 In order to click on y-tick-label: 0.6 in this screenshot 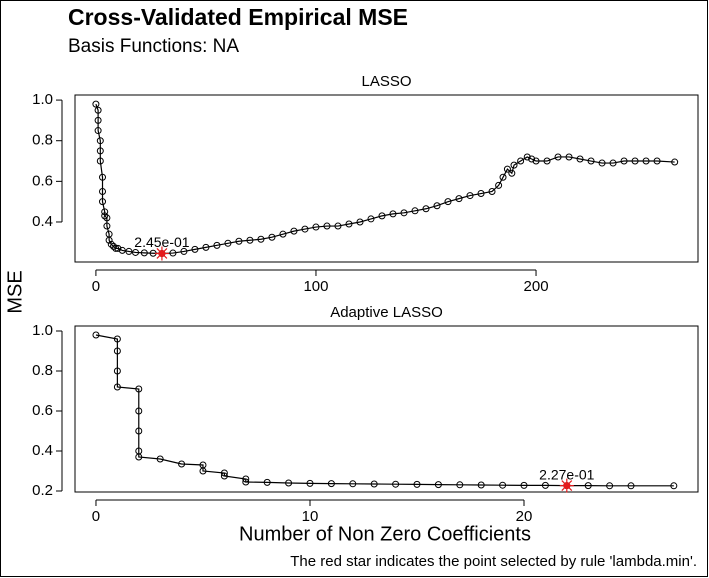, I will do `click(42, 180)`.